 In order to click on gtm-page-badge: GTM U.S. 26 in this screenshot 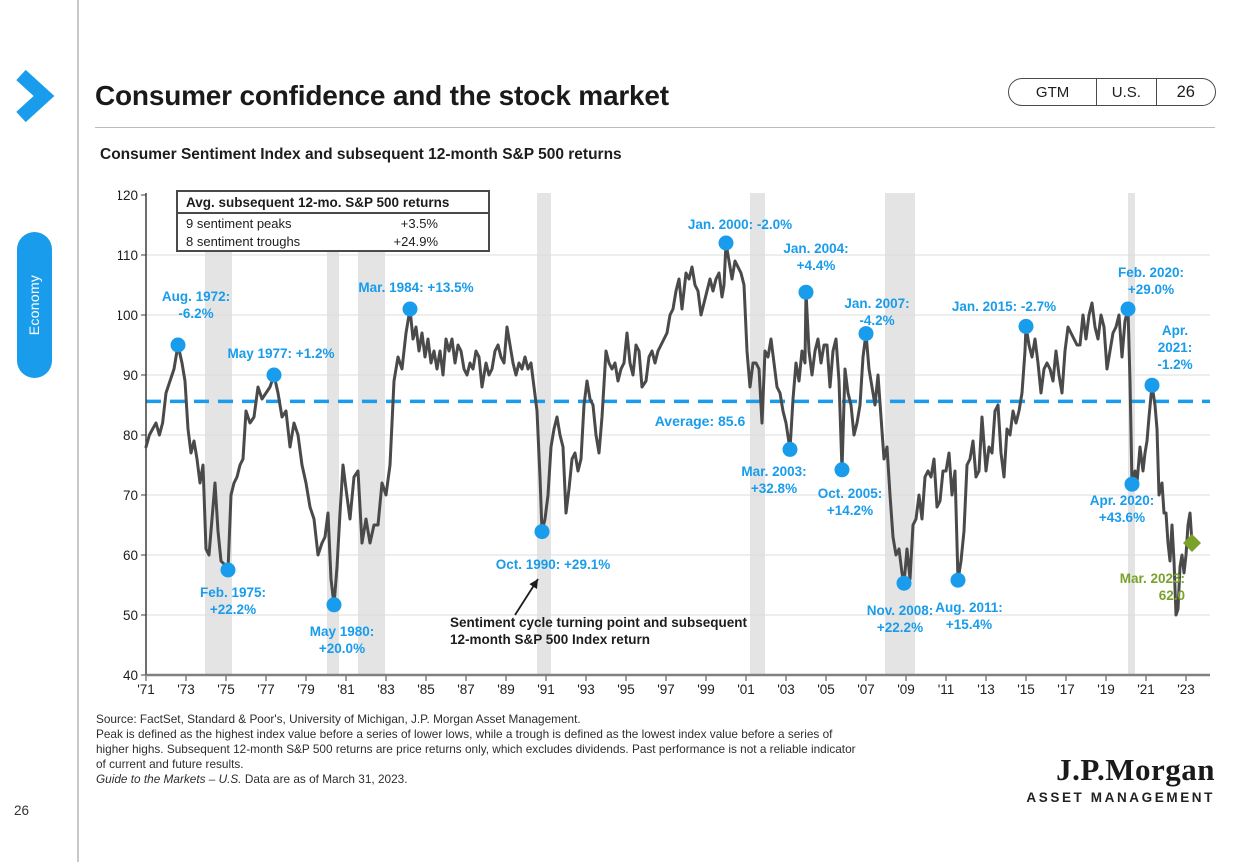, I will do `click(1112, 92)`.